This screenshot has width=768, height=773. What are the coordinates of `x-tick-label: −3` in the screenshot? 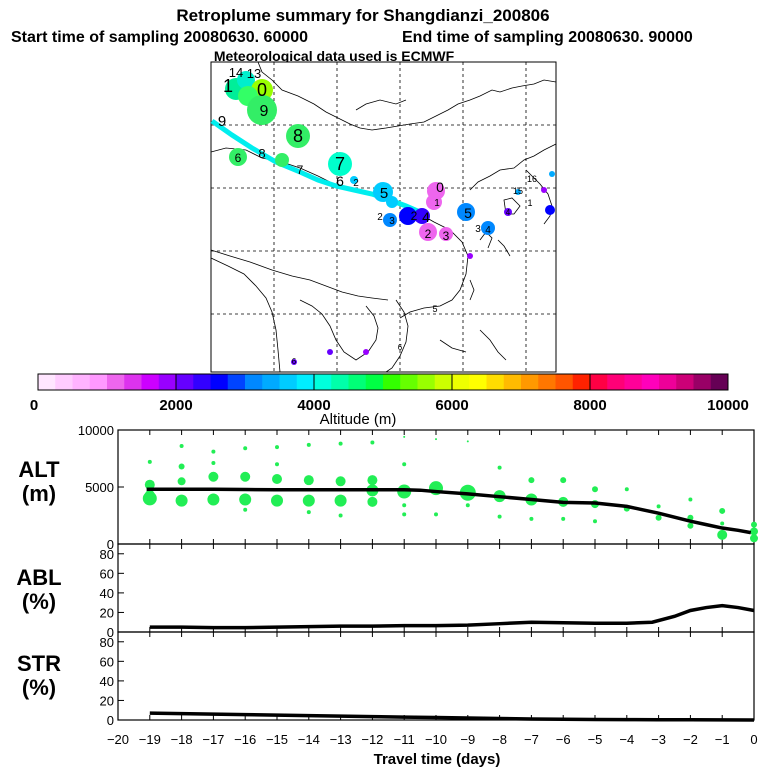 It's located at (658, 739).